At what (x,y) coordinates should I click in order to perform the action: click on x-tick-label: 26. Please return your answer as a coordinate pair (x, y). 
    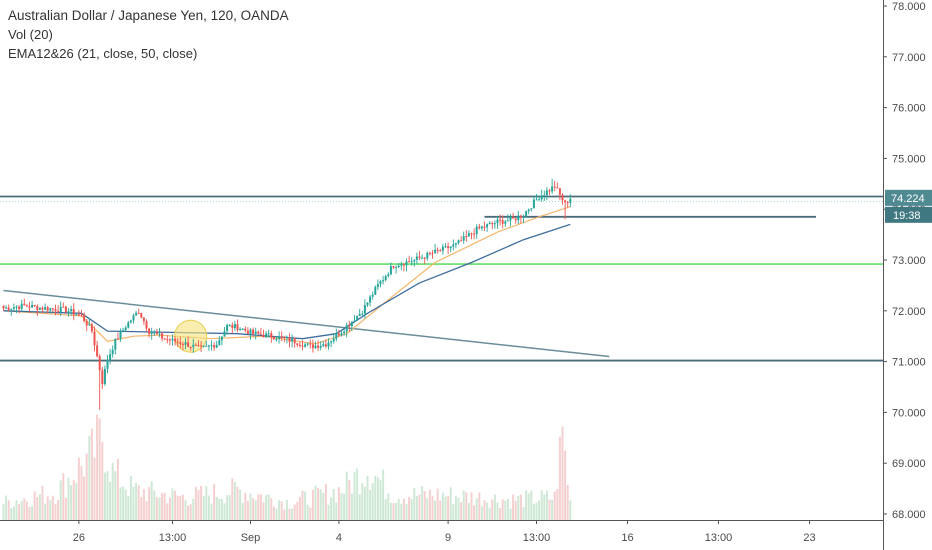
    Looking at the image, I should click on (79, 538).